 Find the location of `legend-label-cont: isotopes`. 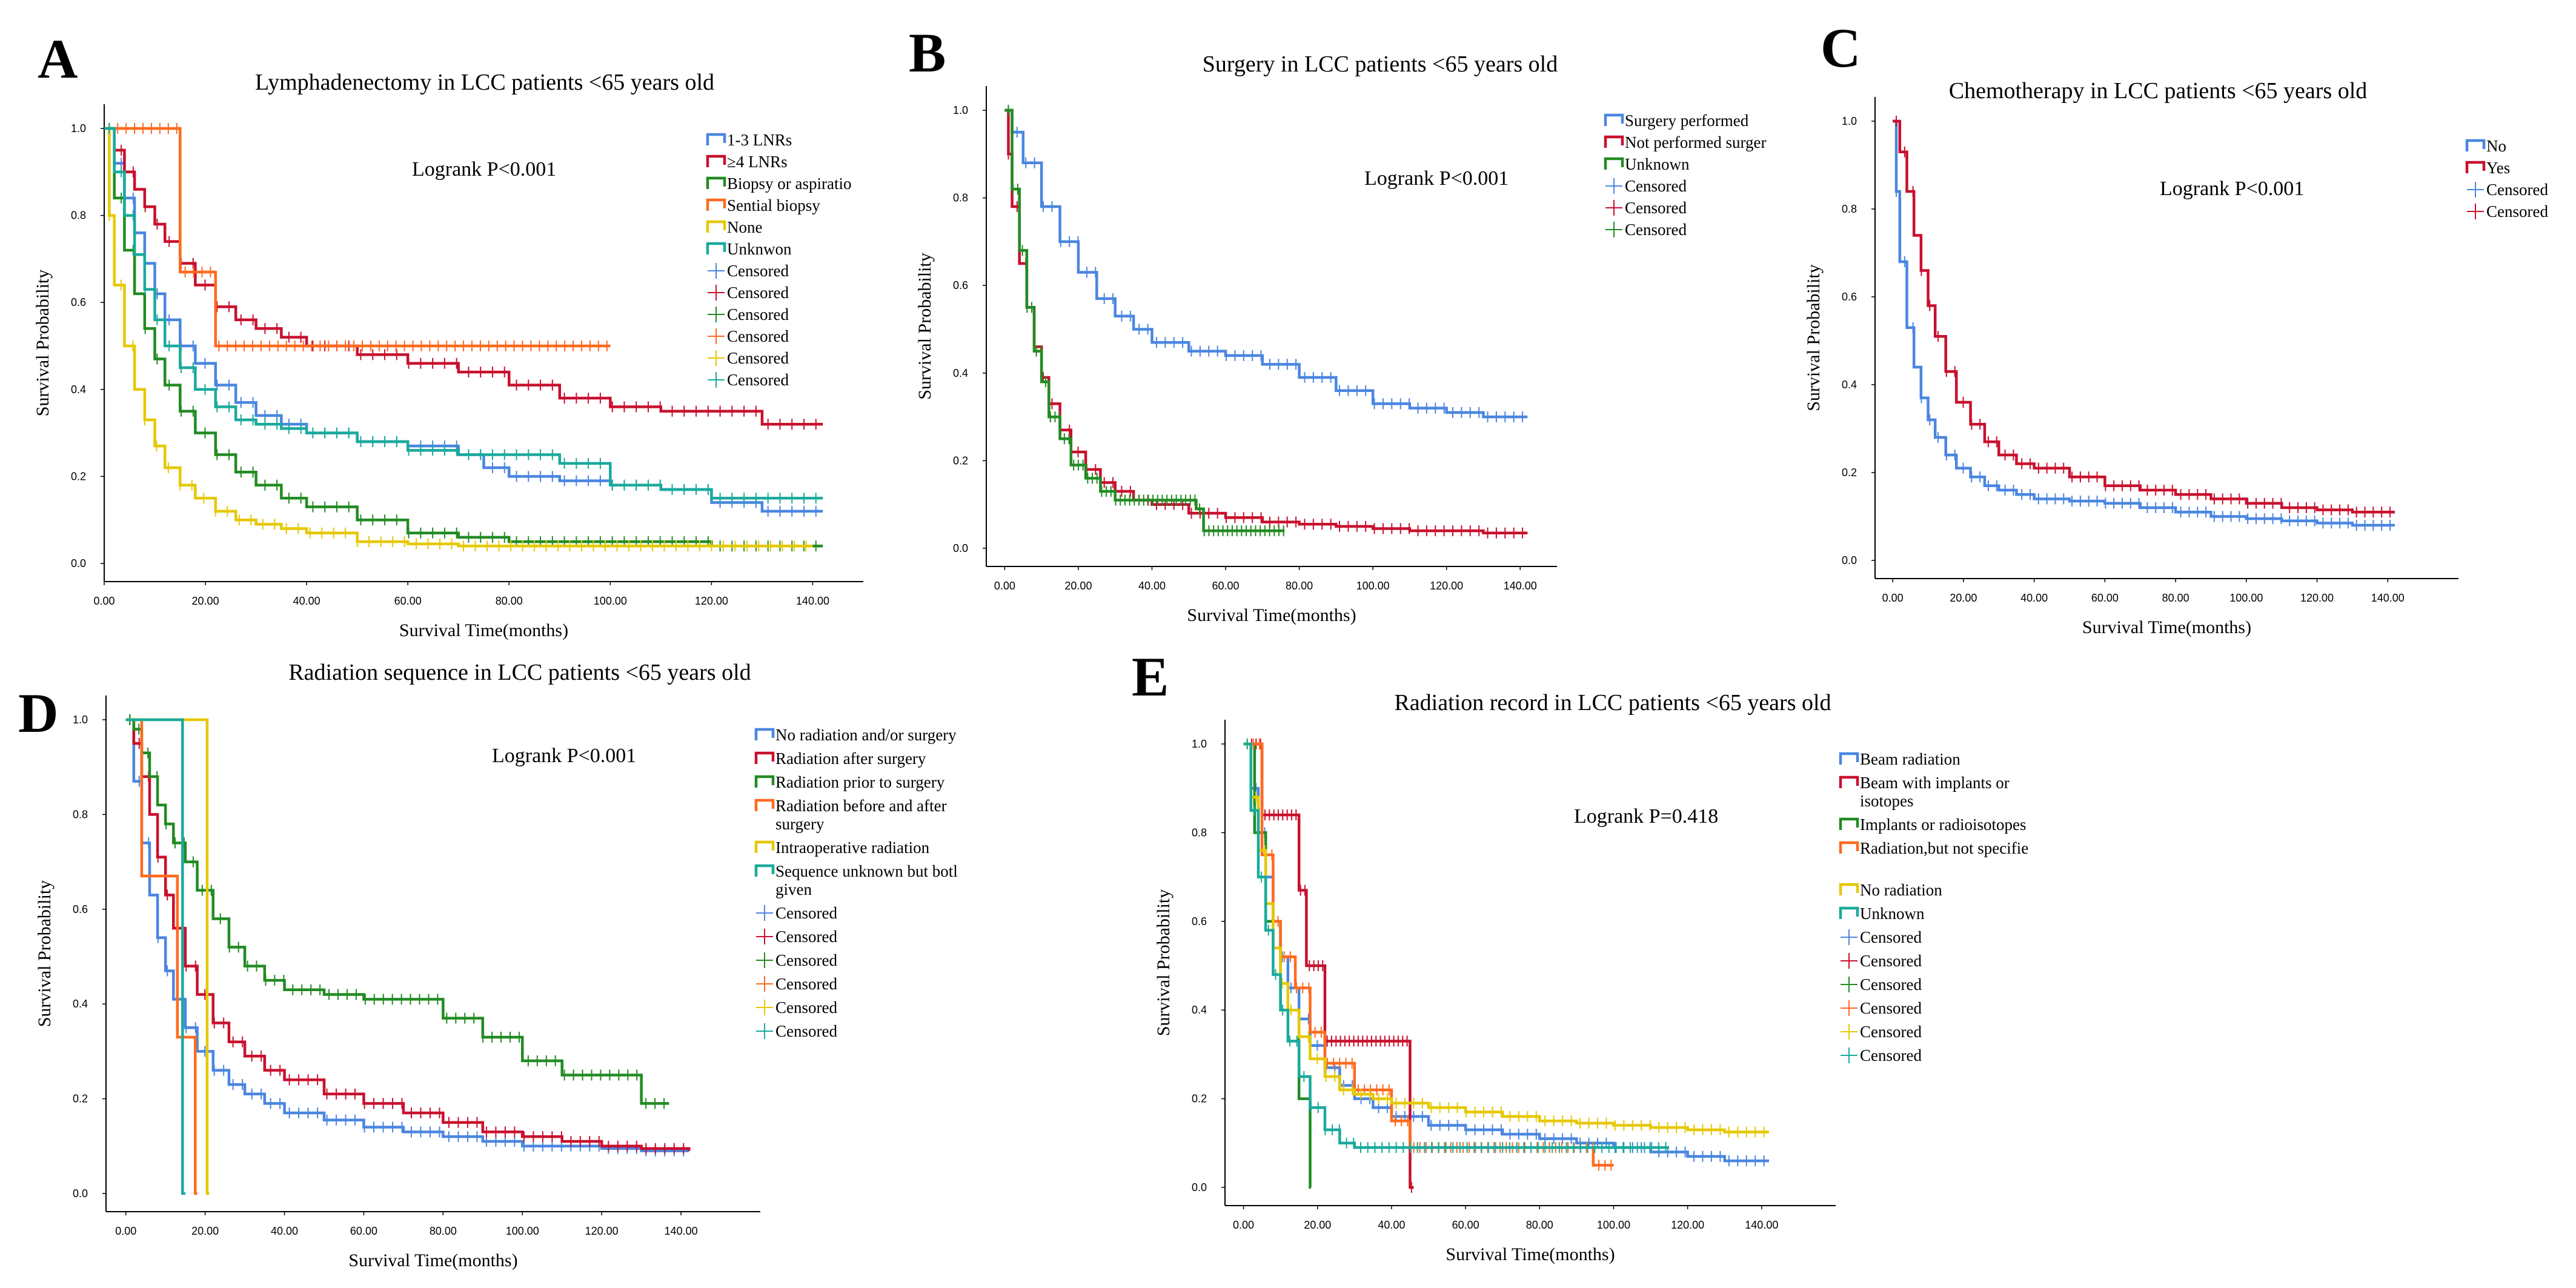

legend-label-cont: isotopes is located at coordinates (1887, 801).